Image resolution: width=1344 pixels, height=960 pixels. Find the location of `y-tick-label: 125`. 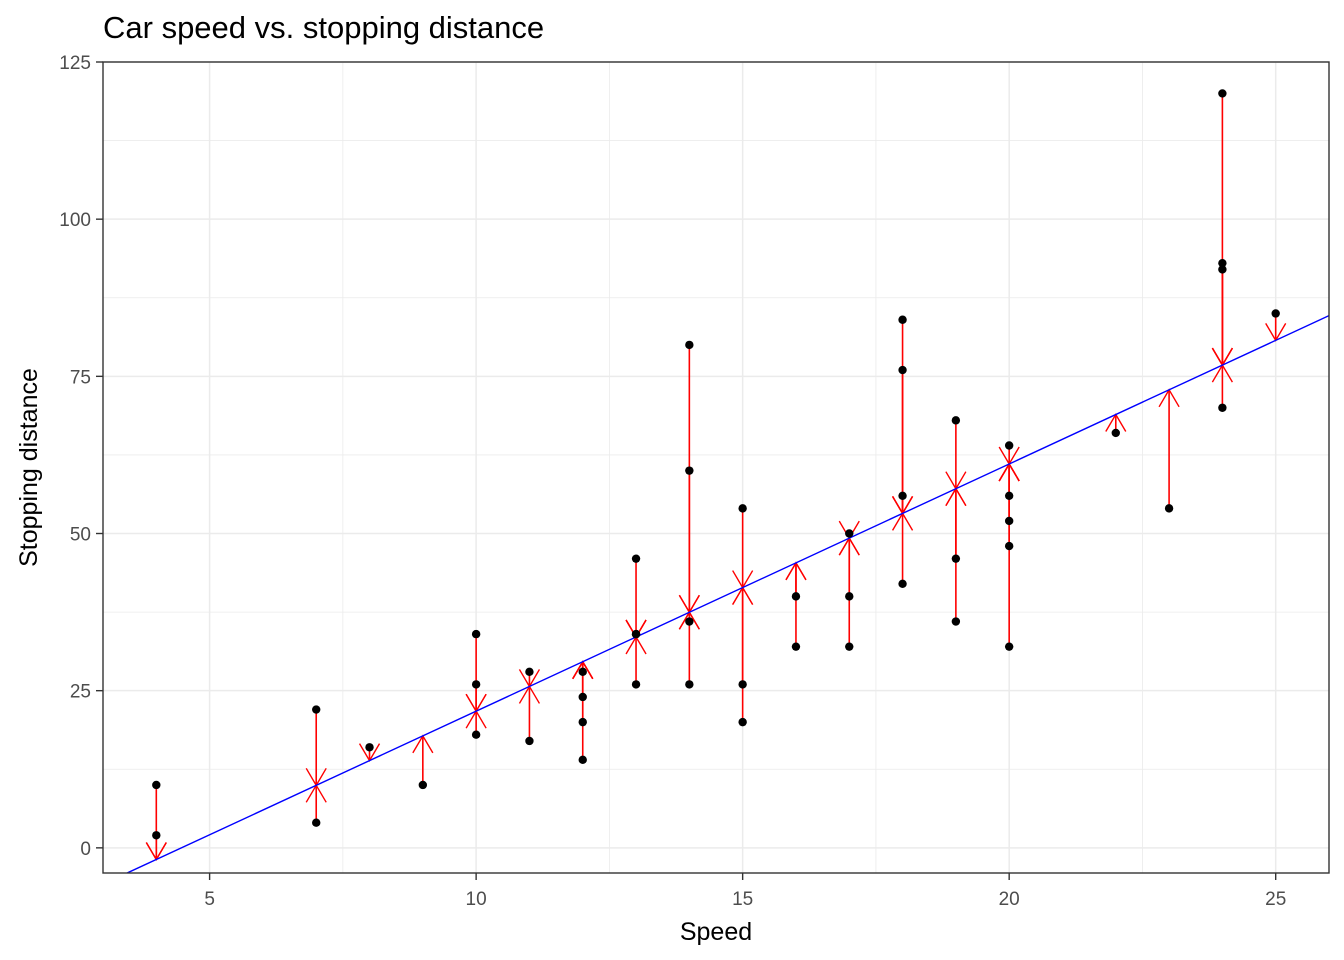

y-tick-label: 125 is located at coordinates (75, 63).